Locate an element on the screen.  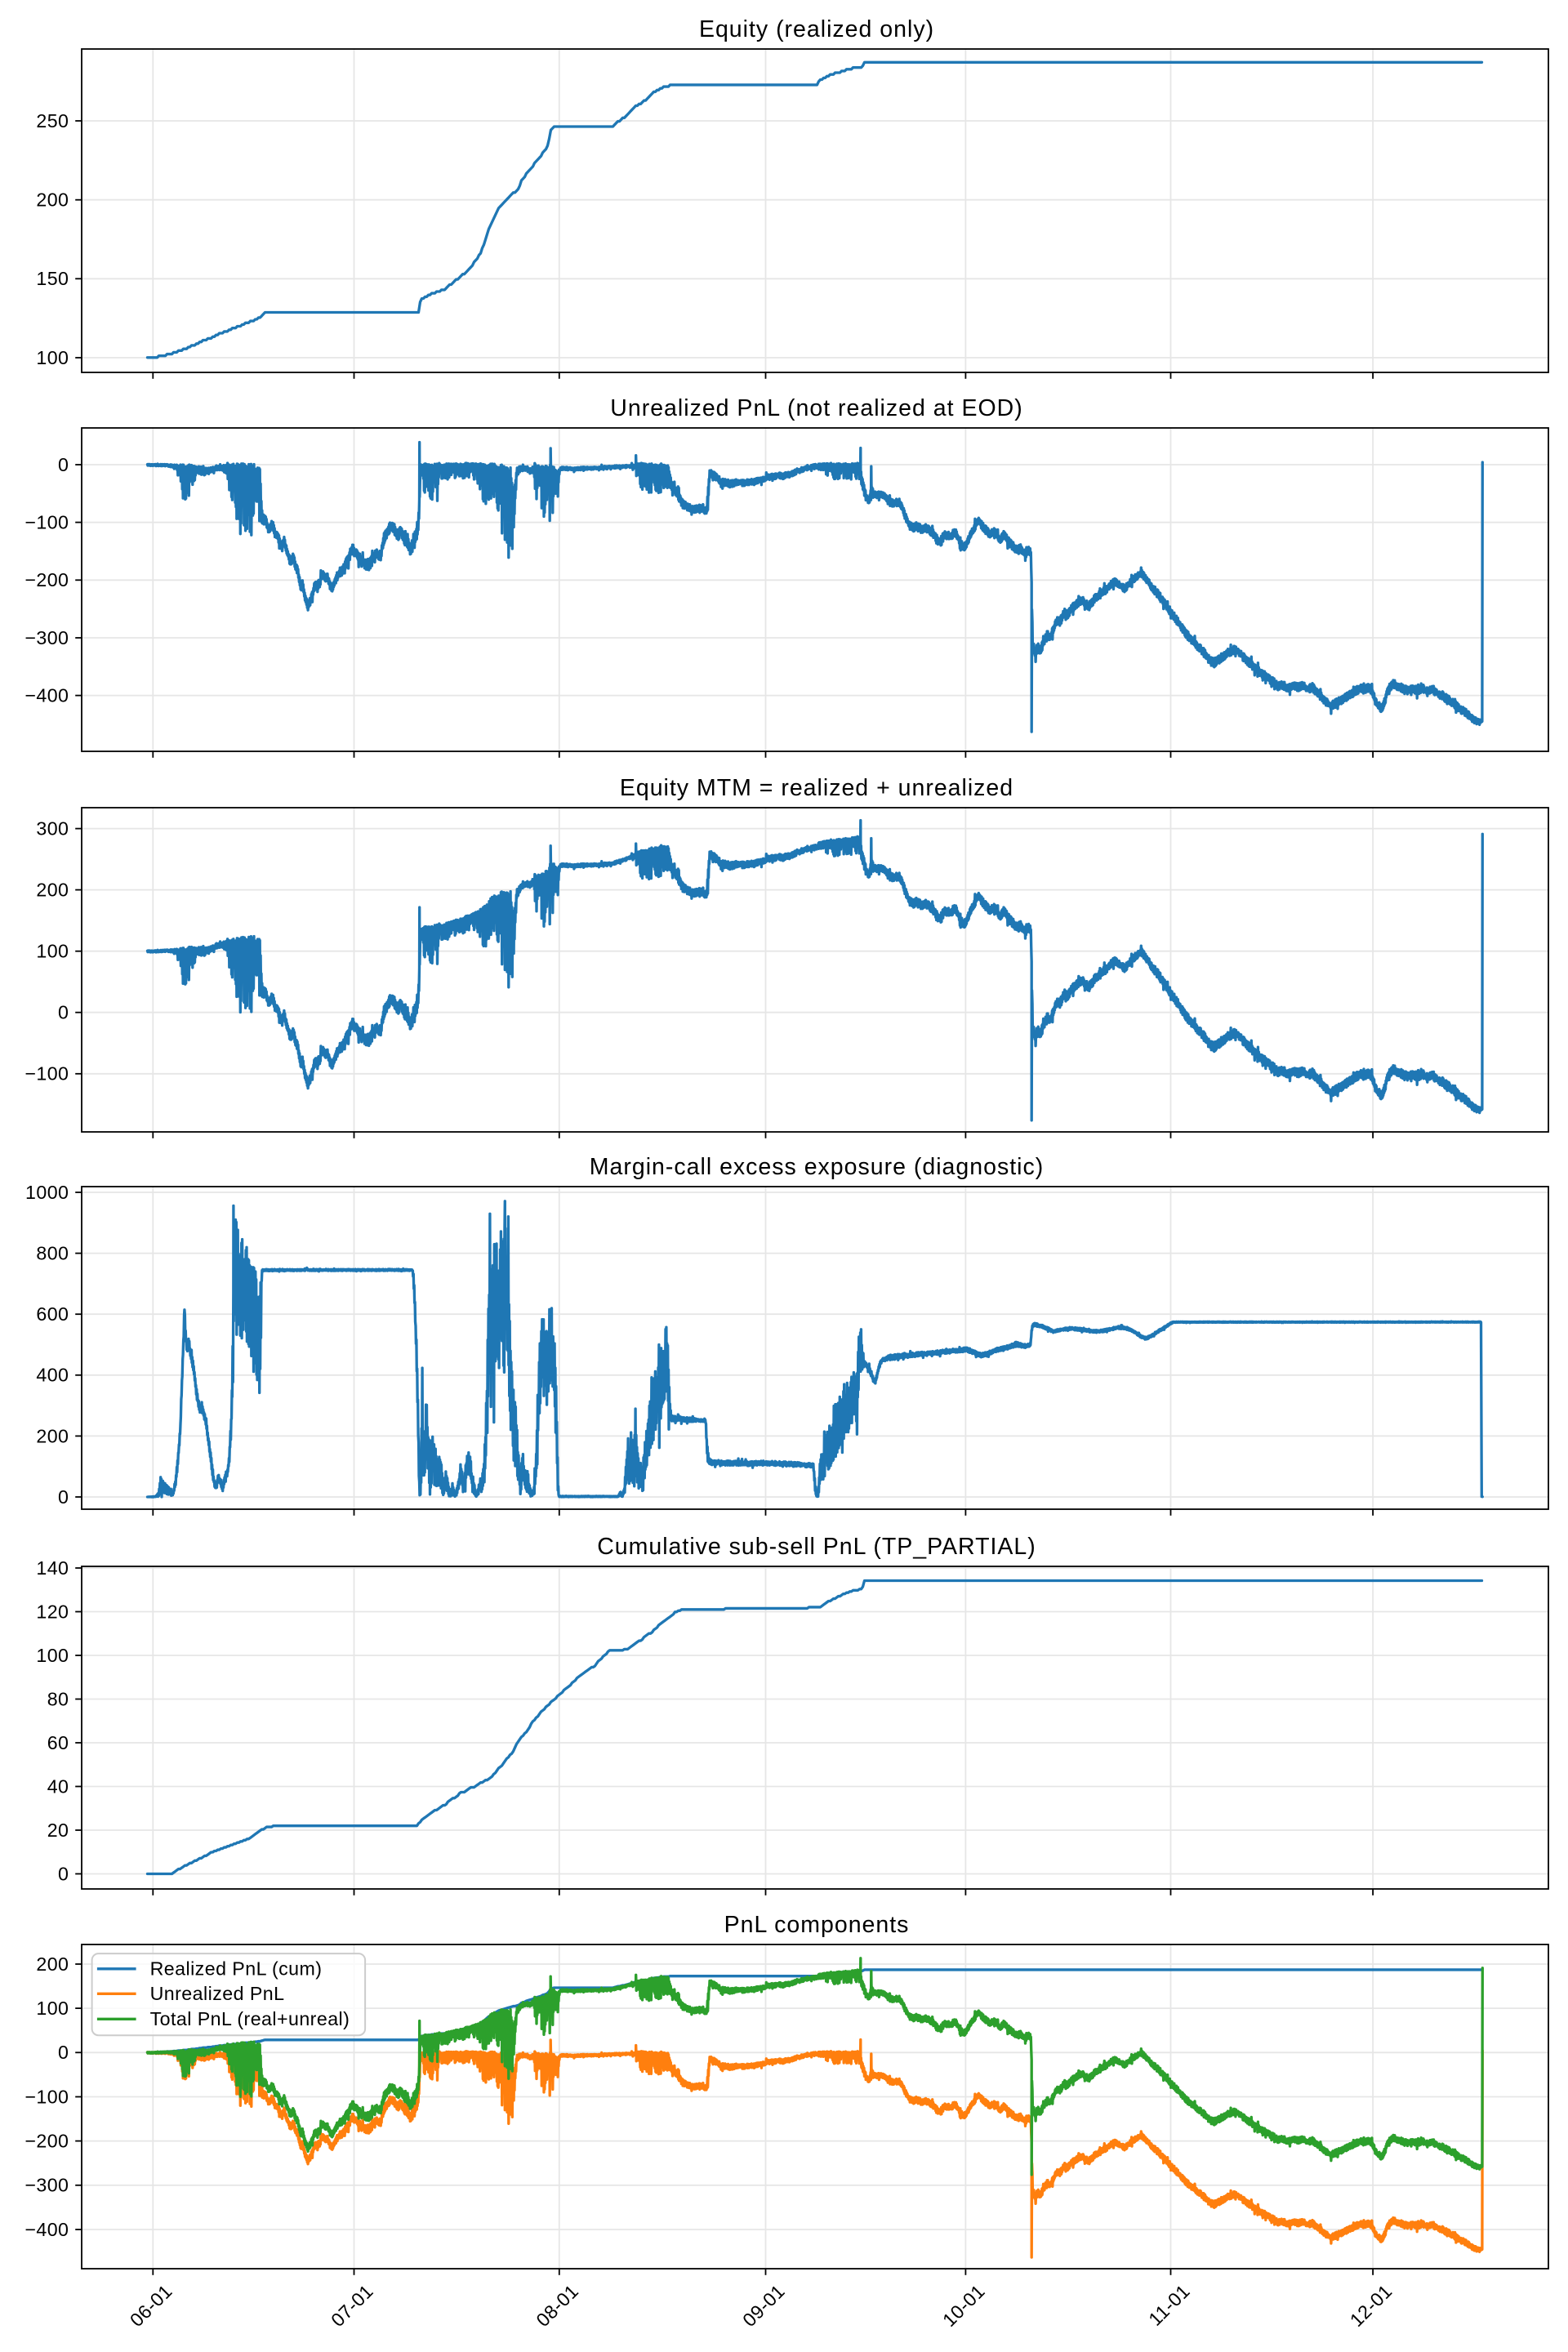
svg-text: 120 is located at coordinates (53, 1611).